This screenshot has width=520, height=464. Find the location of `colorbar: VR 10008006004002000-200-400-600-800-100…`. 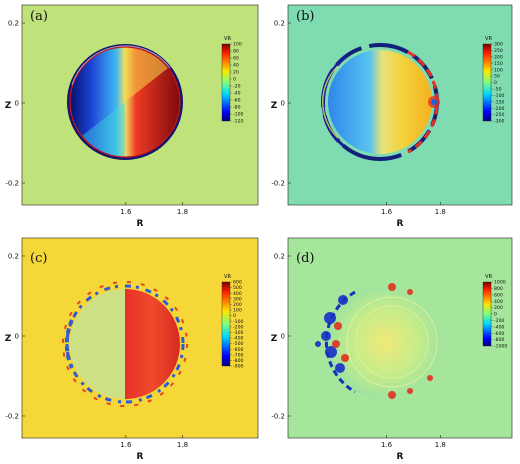

colorbar: VR 10008006004002000-200-400-600-800-100… is located at coordinates (494, 312).